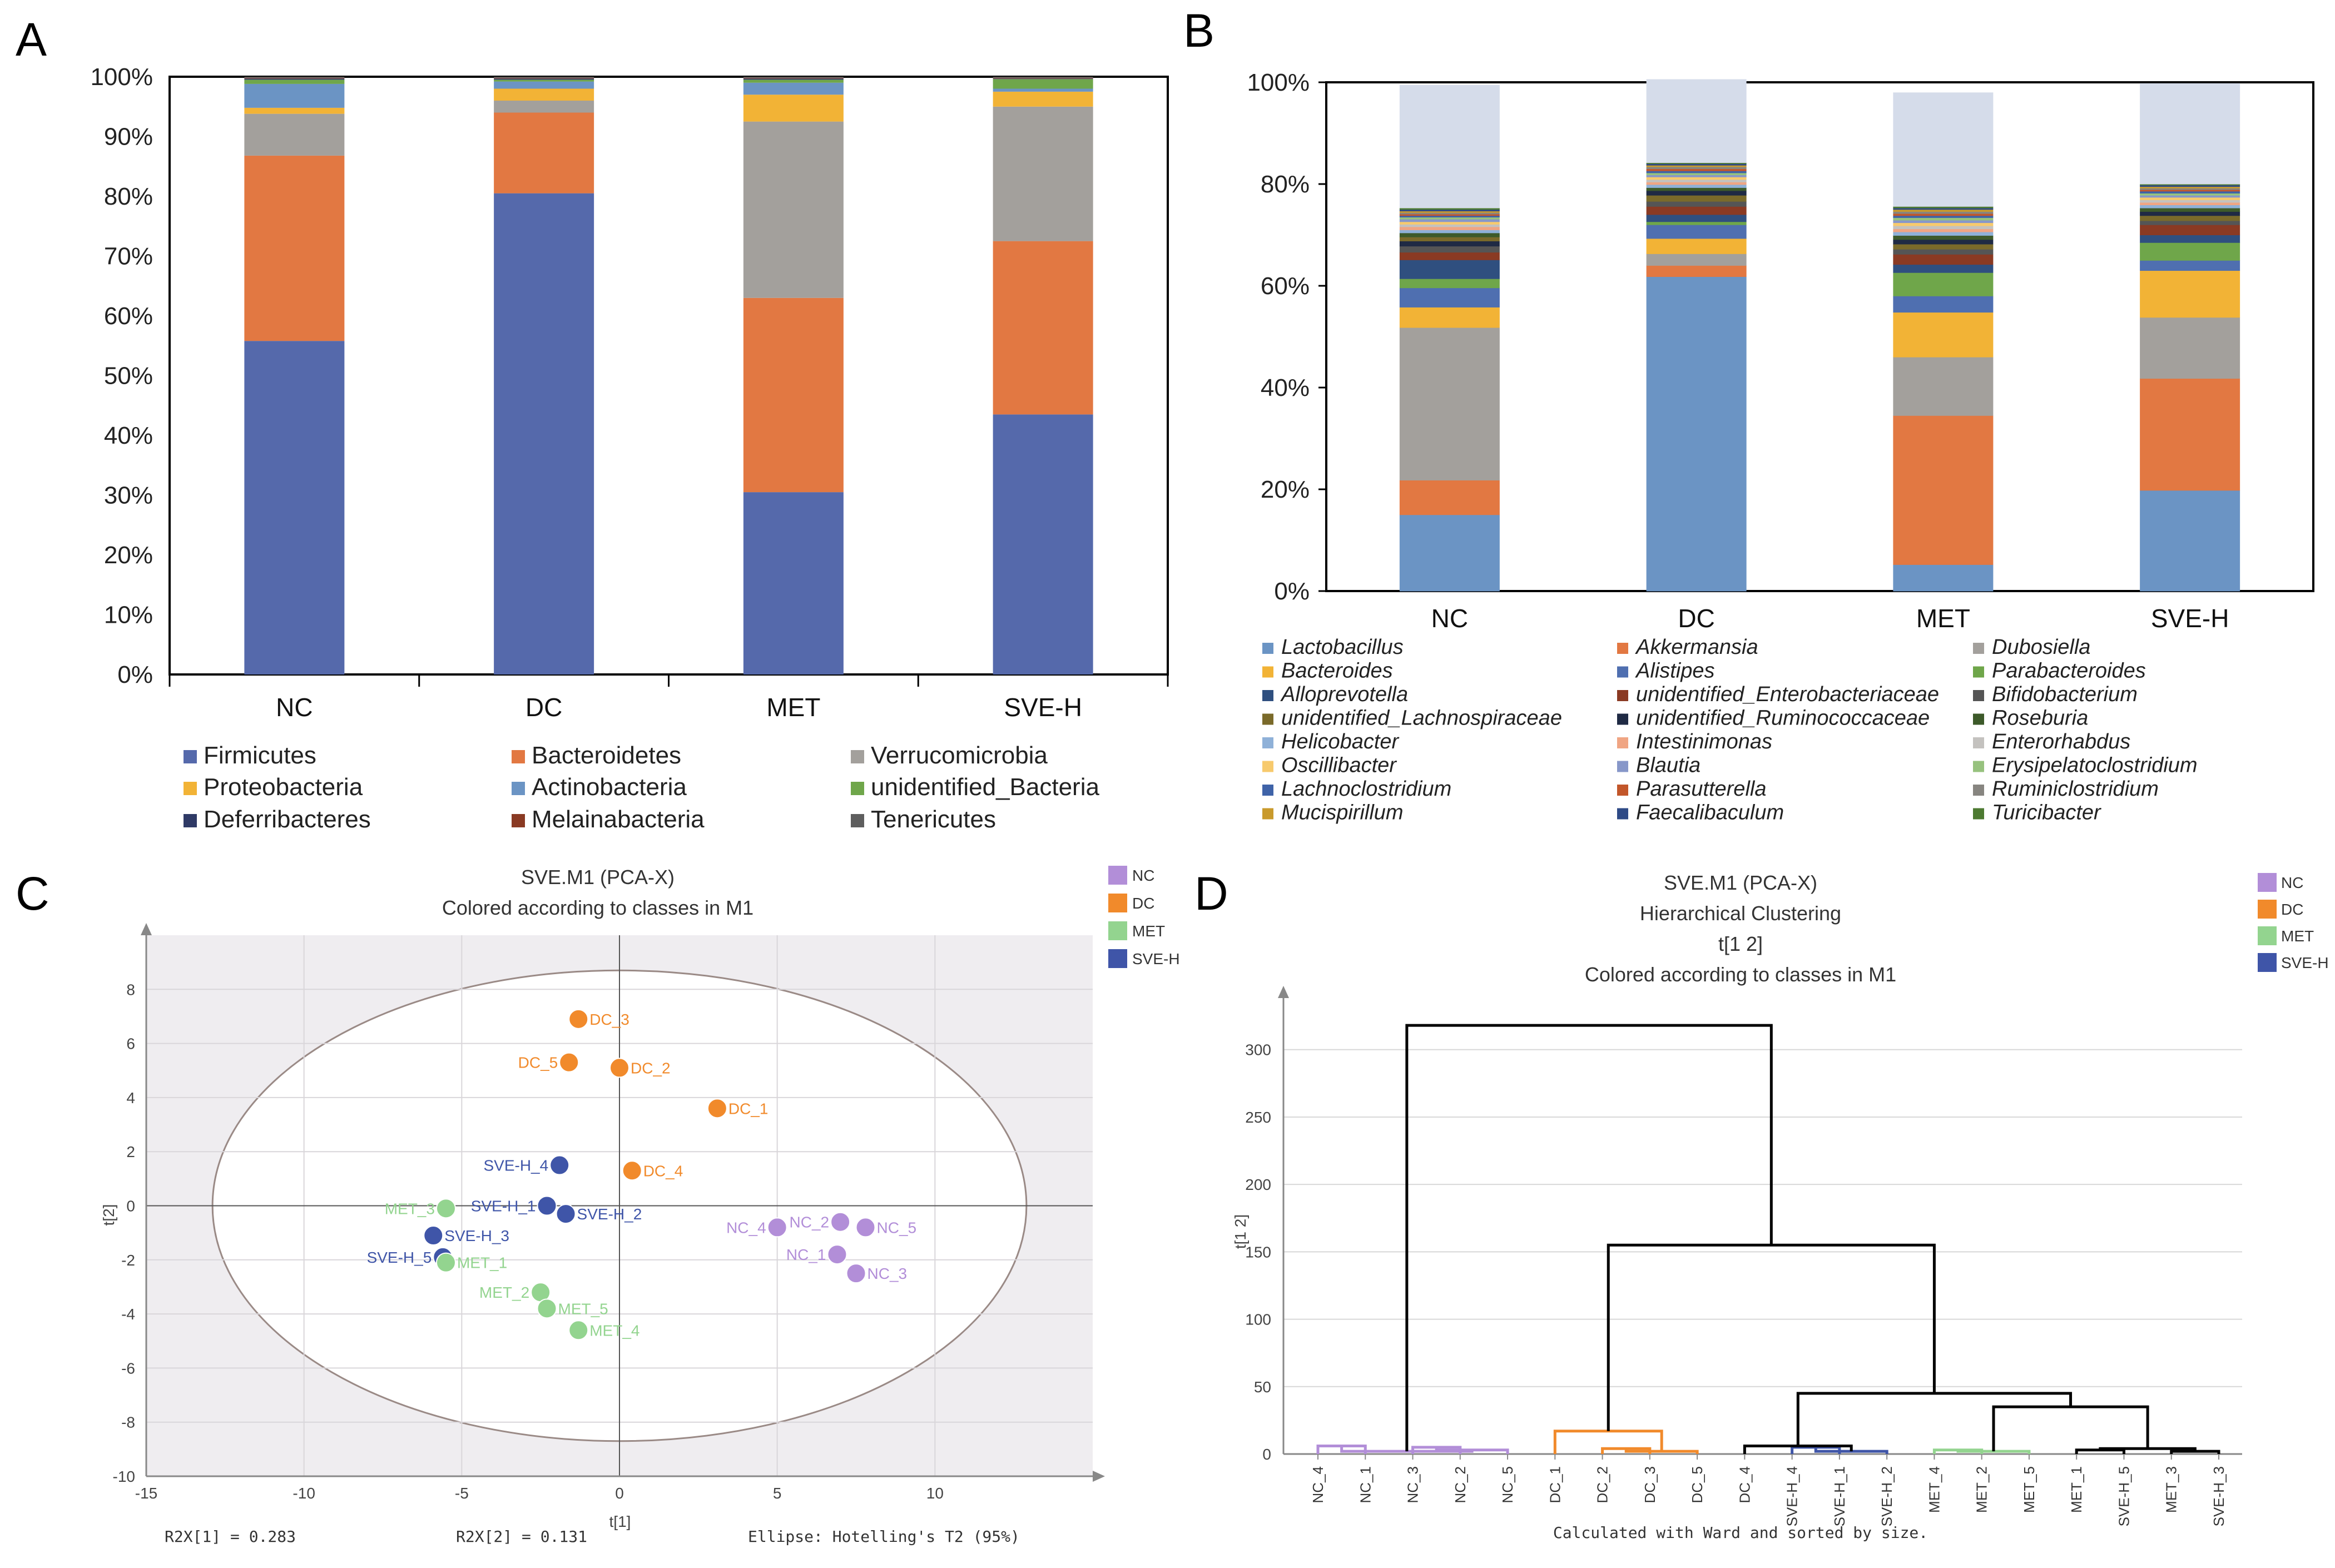 The height and width of the screenshot is (1568, 2335). What do you see at coordinates (128, 137) in the screenshot?
I see `y-tick-label-a: 90%` at bounding box center [128, 137].